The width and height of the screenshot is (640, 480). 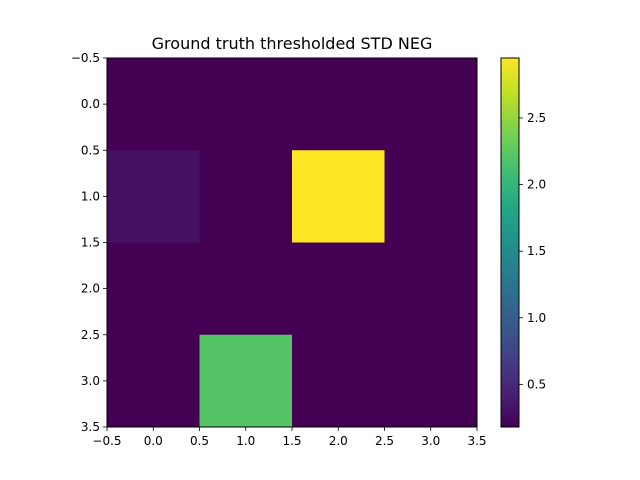 I want to click on x-axis: −0.5 0.0 0.5 1.0 1.5 2.0 2.5 3.0 3.5, so click(x=289, y=437).